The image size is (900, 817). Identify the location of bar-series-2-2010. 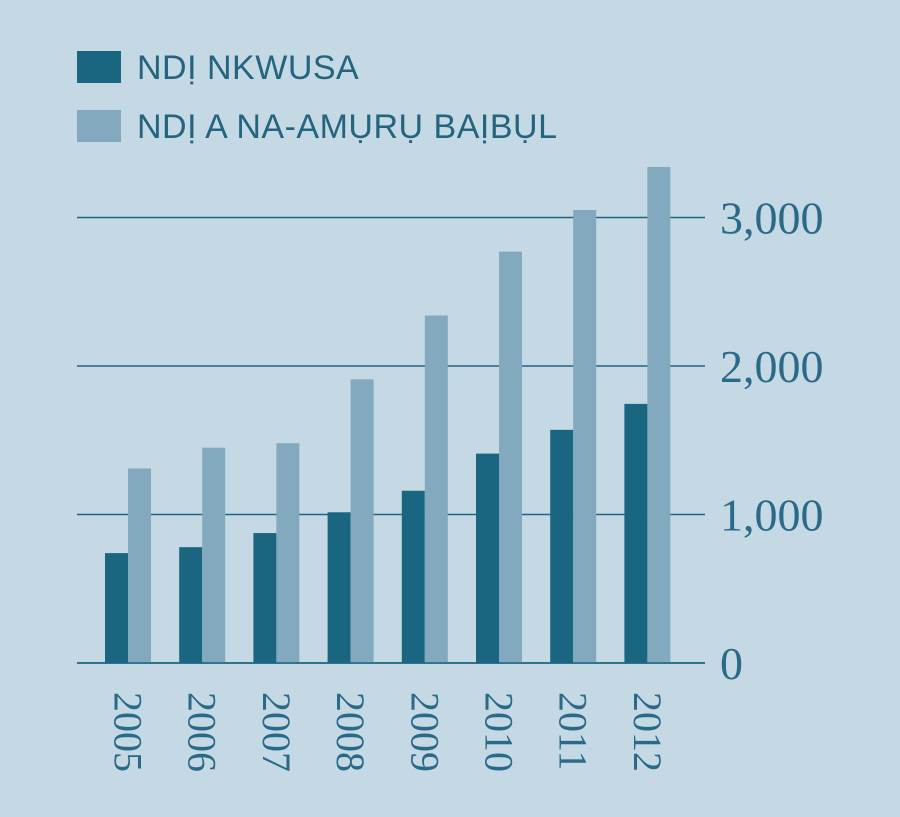
(510, 457).